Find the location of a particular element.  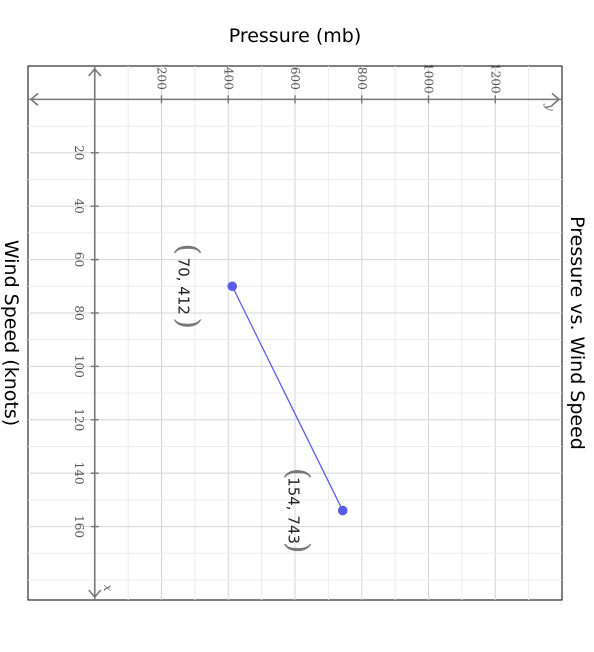

x-axis-title: Wind Speed (knots) is located at coordinates (11, 333).